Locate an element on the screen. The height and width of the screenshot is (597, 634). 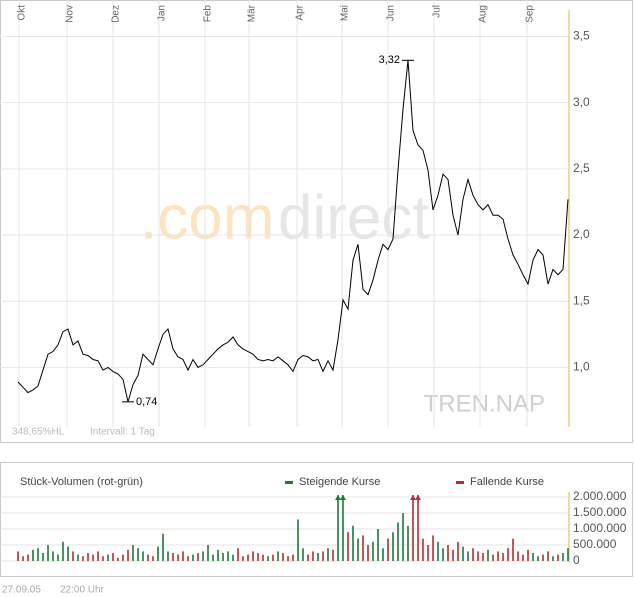
symbol: TREN.NAP is located at coordinates (484, 403).